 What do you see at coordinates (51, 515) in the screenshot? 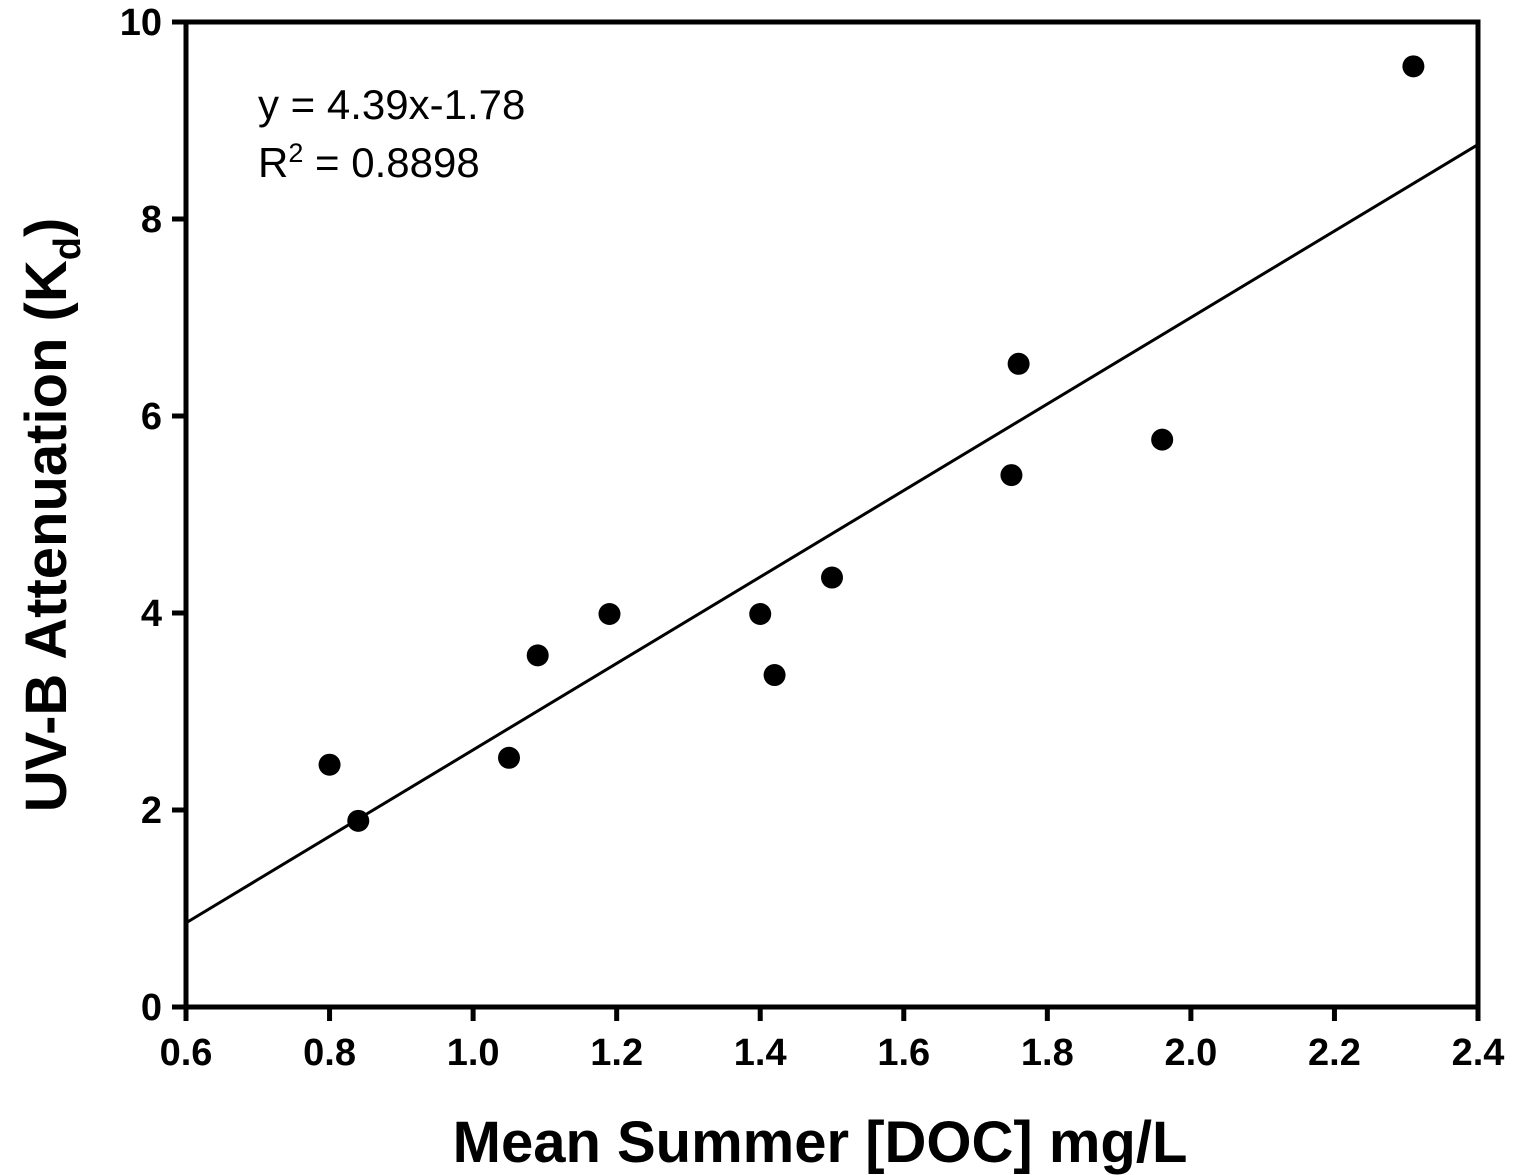
I see `y-axis-title: UV-B Attenuation (Kd)` at bounding box center [51, 515].